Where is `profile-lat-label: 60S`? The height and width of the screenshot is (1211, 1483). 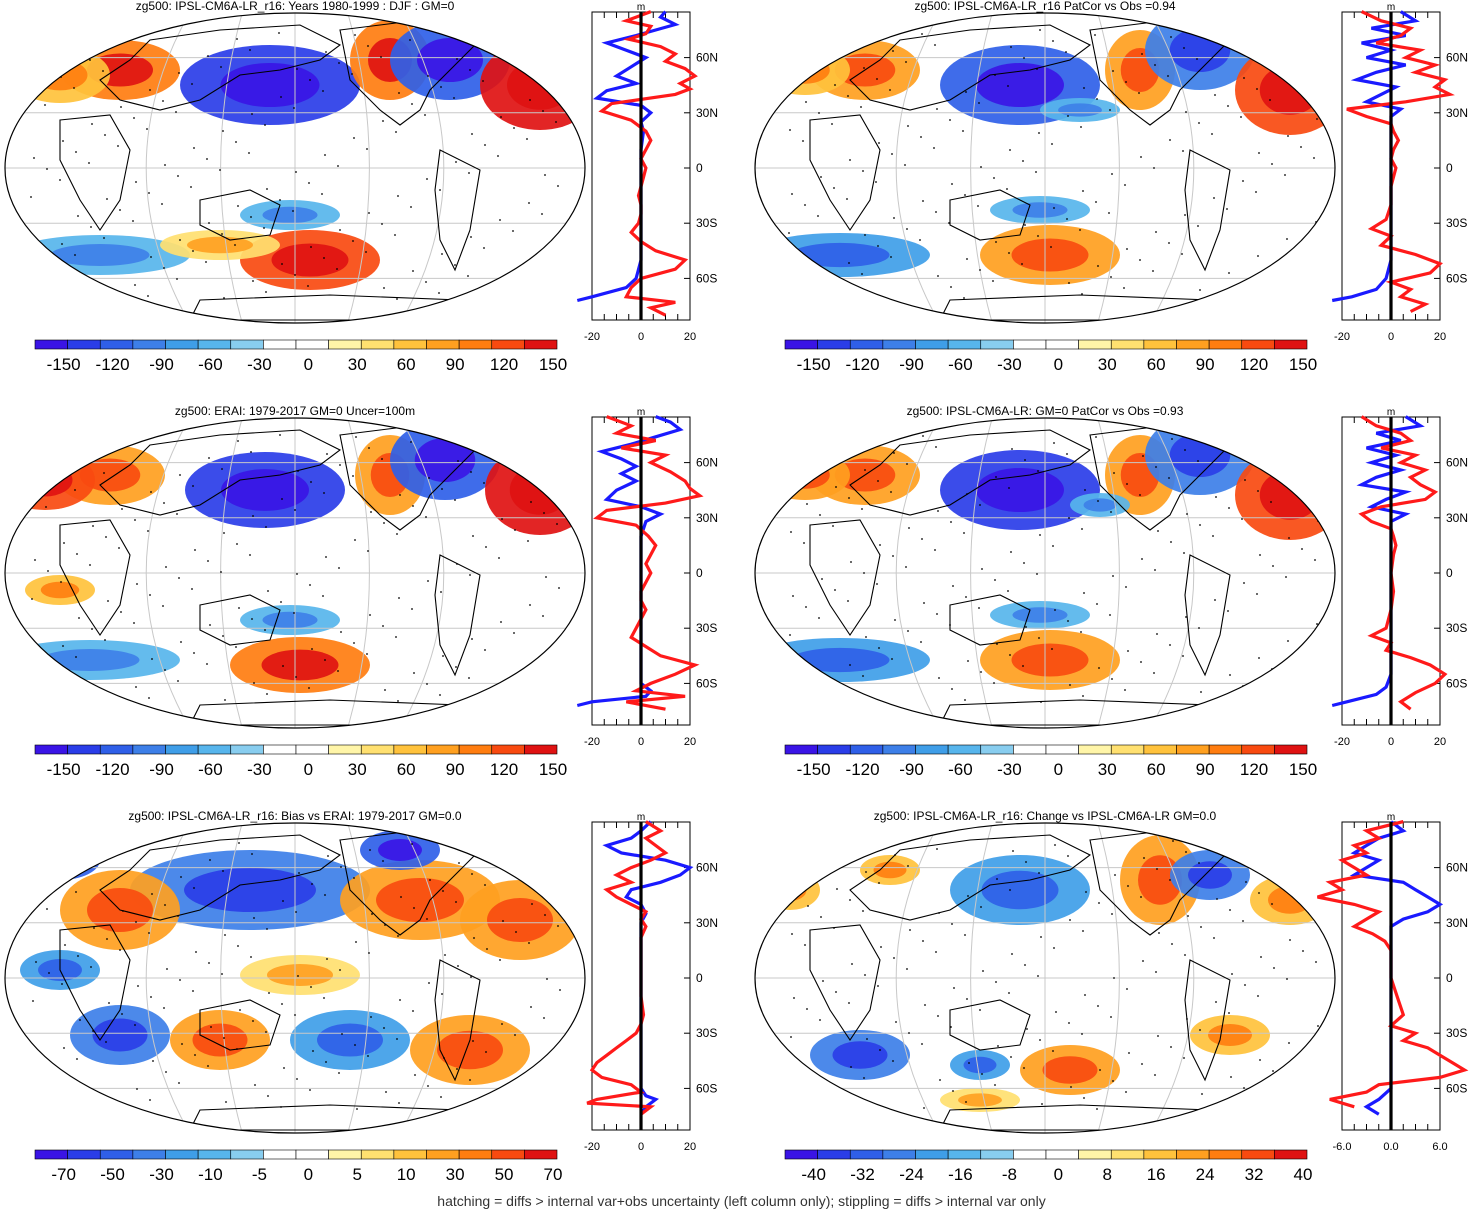
profile-lat-label: 60S is located at coordinates (706, 278).